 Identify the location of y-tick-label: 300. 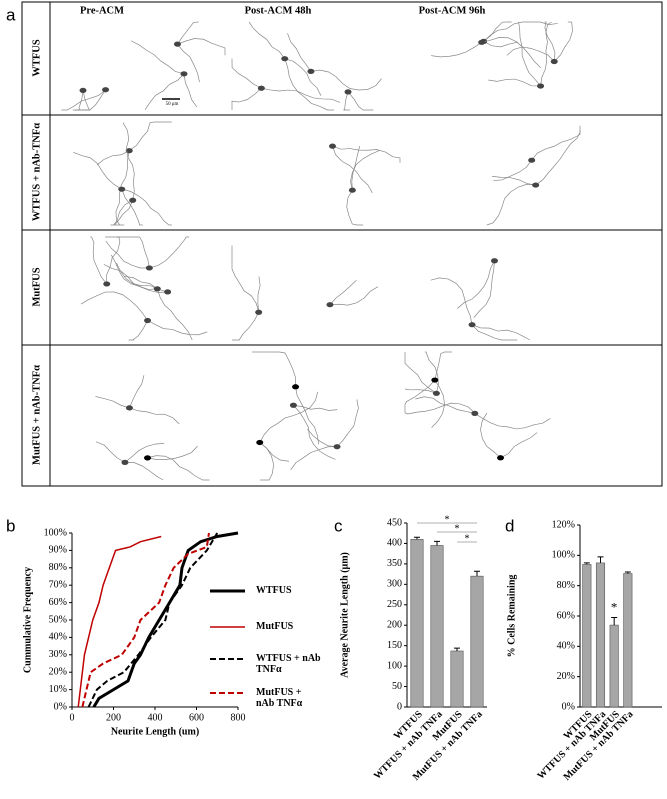
(394, 584).